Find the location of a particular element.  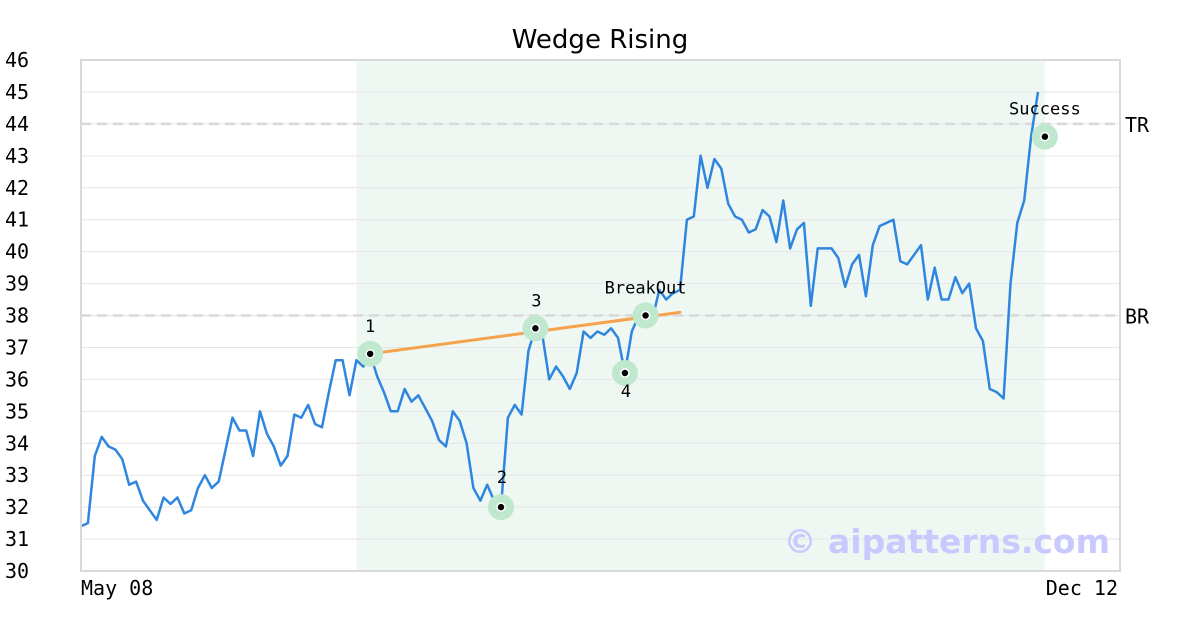

y-tick-label: 44 is located at coordinates (17, 124).